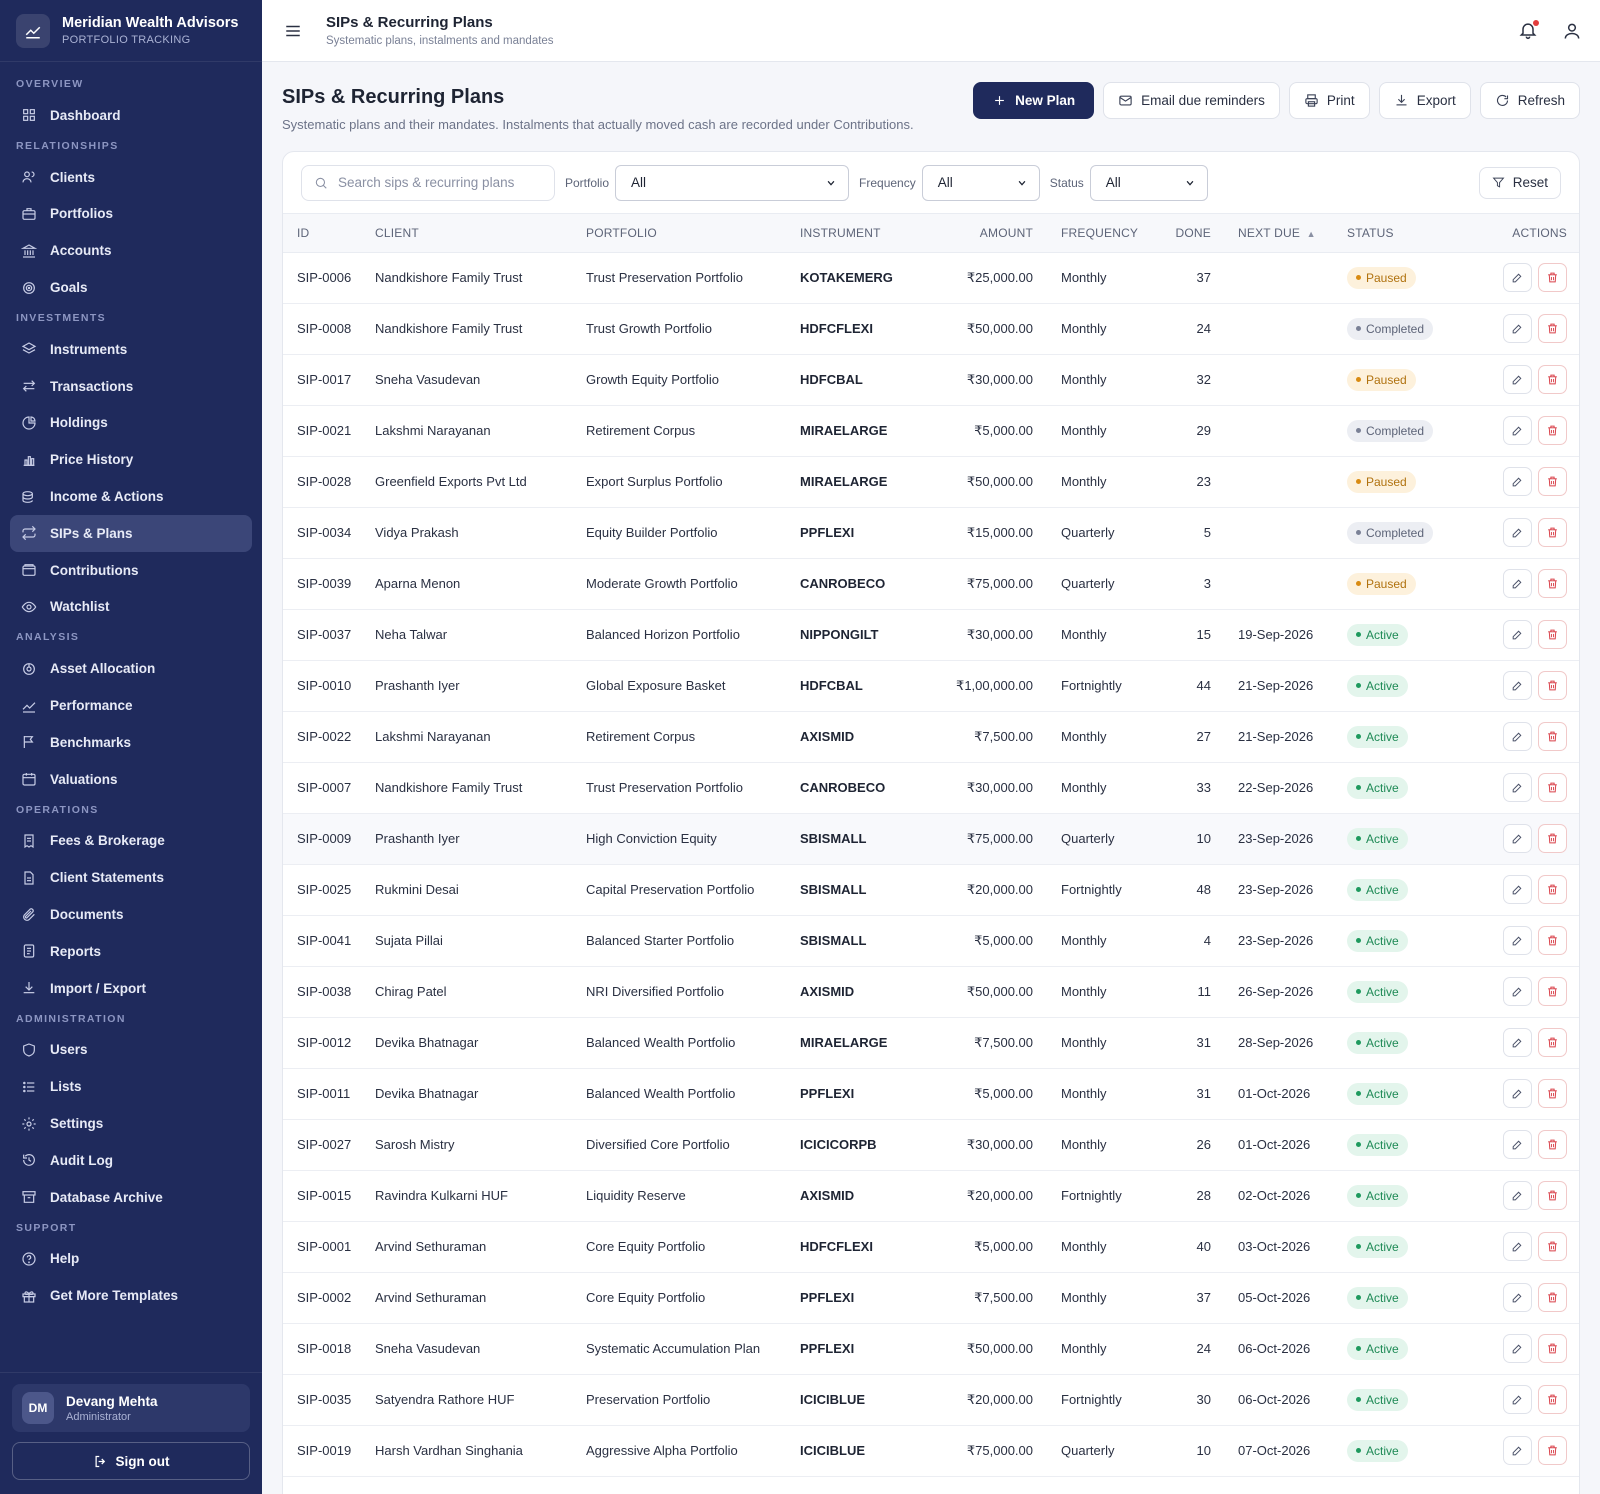 Image resolution: width=1600 pixels, height=1494 pixels. I want to click on sidebar-item-clients: Clients, so click(131, 177).